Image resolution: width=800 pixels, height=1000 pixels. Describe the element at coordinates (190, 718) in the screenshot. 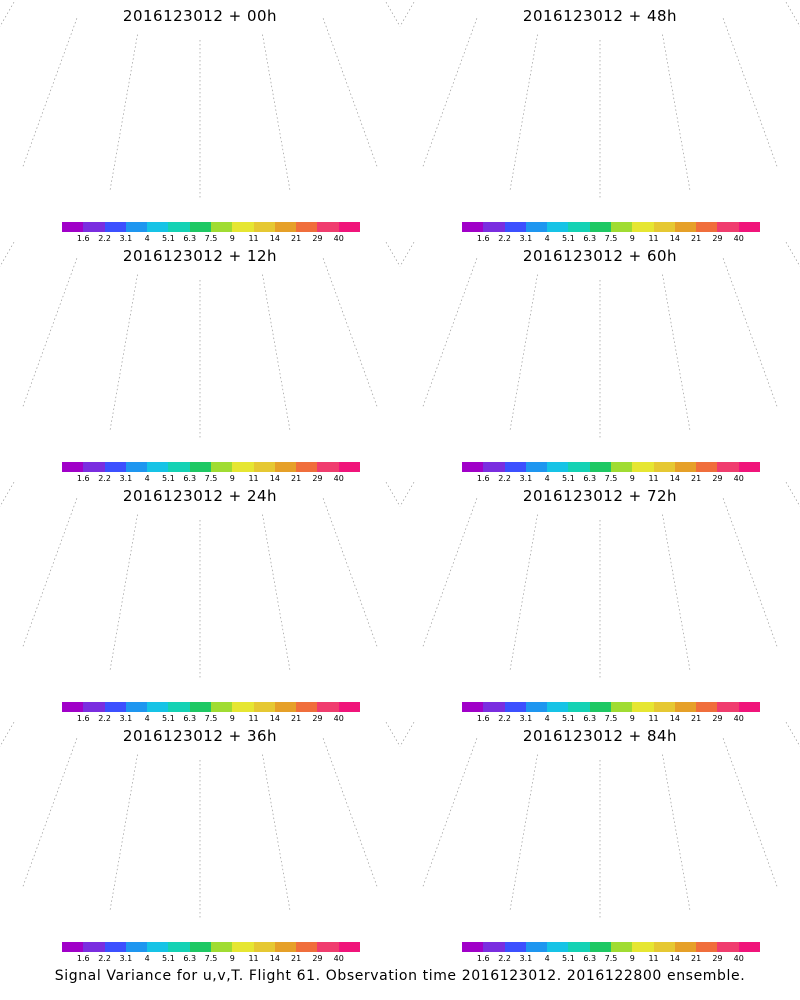

I see `colorbar-label: 6.3` at that location.